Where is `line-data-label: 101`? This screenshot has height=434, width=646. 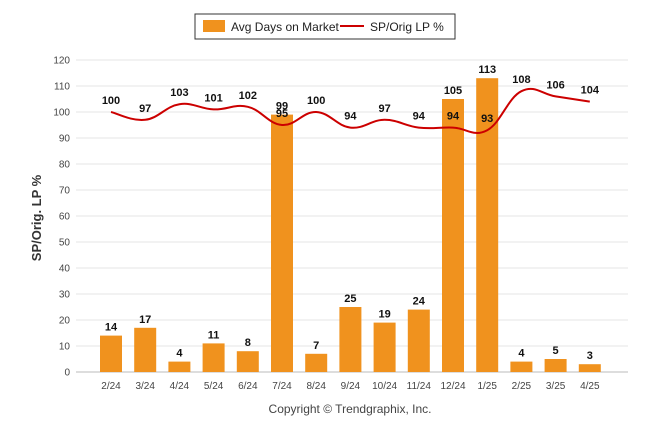 line-data-label: 101 is located at coordinates (213, 98).